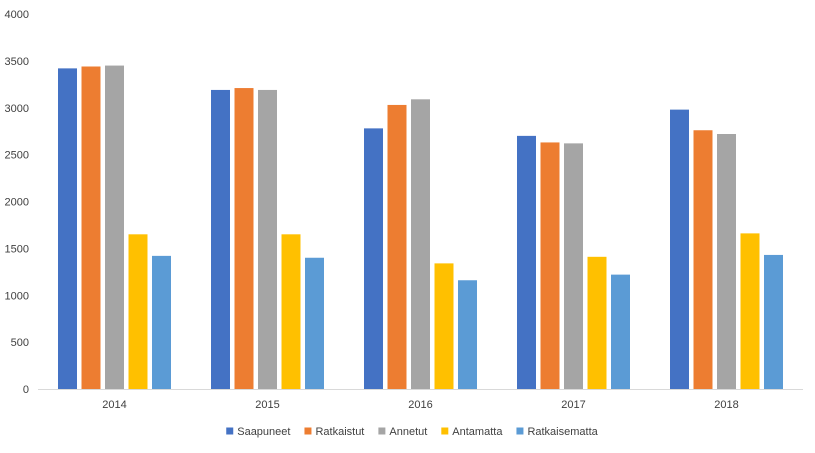 Image resolution: width=815 pixels, height=453 pixels. I want to click on legend-label: Ratkaistut, so click(339, 432).